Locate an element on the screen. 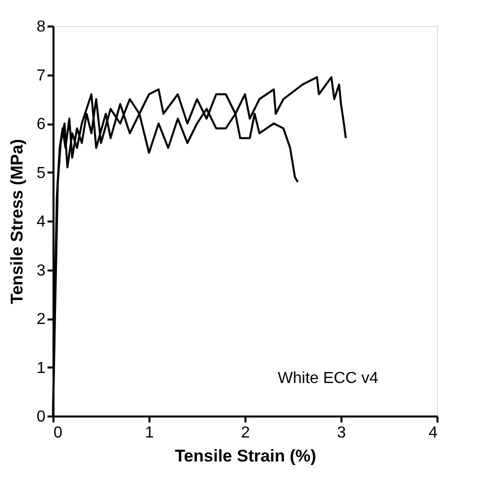  x-axis-title: Tensile Strain (%) is located at coordinates (245, 456).